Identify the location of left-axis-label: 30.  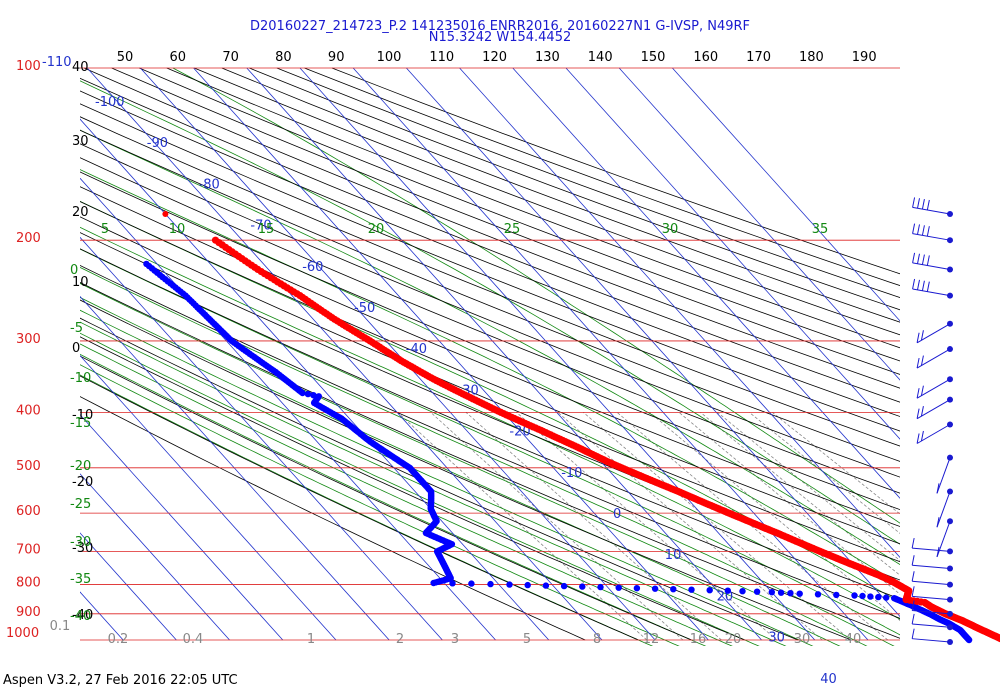
(80, 141).